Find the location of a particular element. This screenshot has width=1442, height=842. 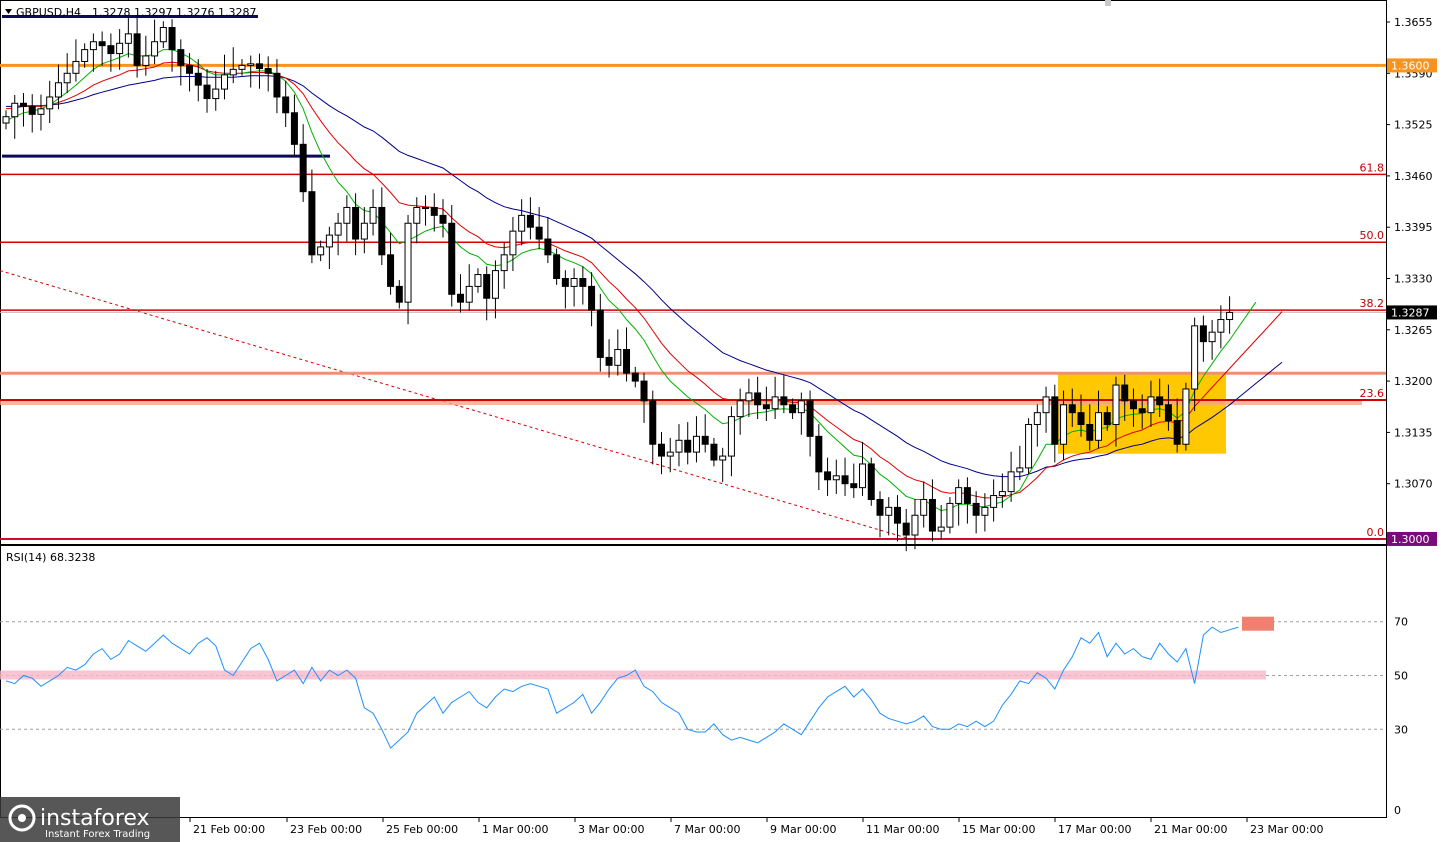

shift-marker is located at coordinates (1108, 3).